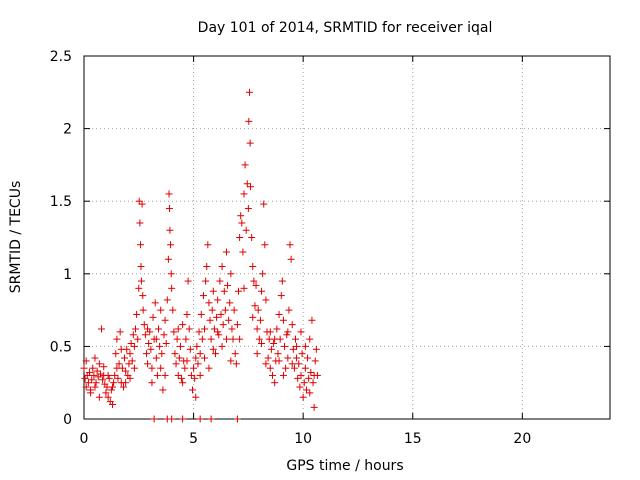 The width and height of the screenshot is (640, 480). I want to click on y-tick-label: 0.5, so click(61, 347).